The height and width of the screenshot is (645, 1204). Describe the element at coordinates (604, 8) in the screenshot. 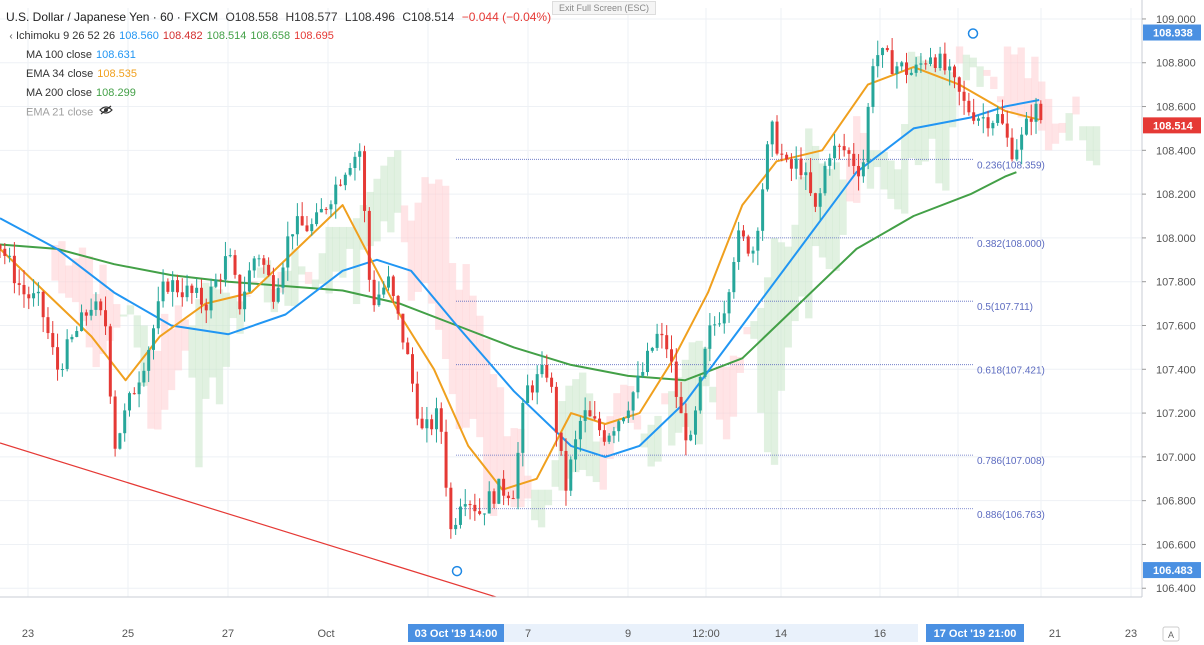

I see `exit-fullscreen-button: Exit Full Screen (ESC)` at that location.